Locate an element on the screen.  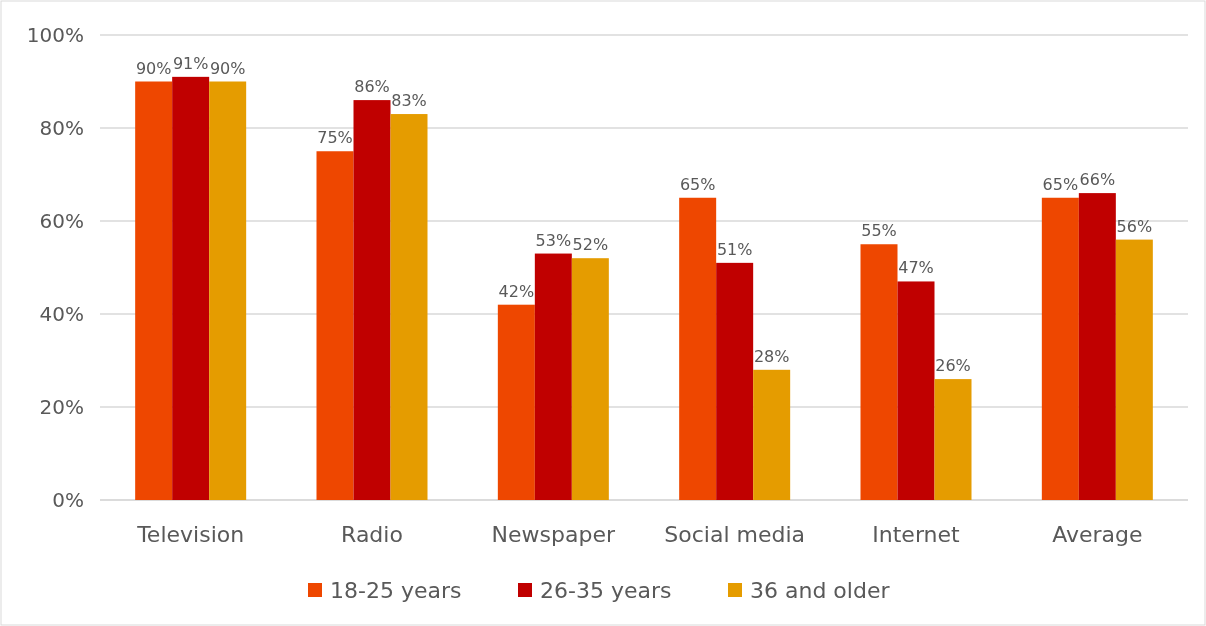
data-label: 83% is located at coordinates (409, 101).